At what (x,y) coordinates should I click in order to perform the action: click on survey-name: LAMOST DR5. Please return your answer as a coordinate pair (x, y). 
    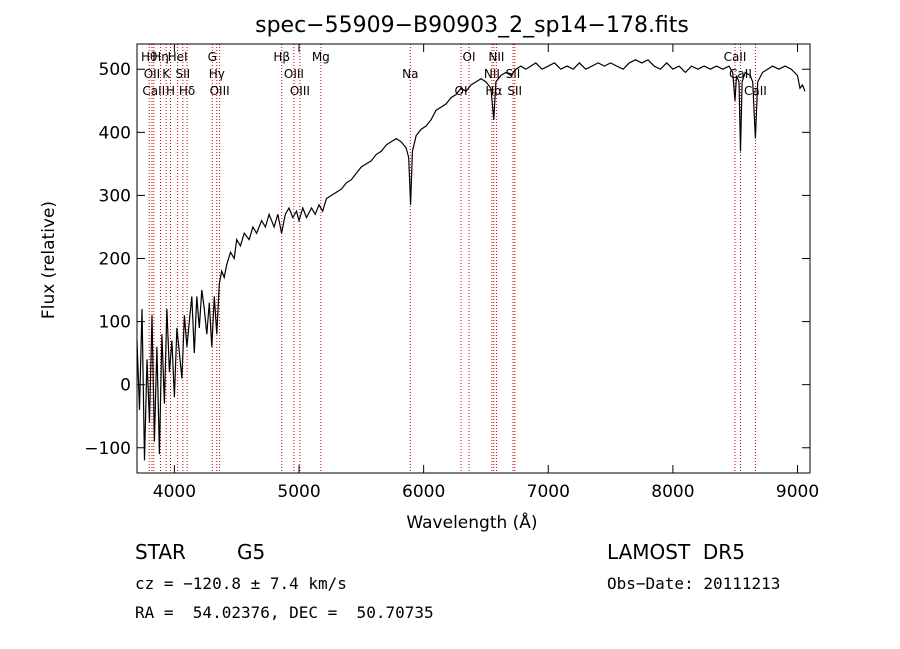
    Looking at the image, I should click on (676, 552).